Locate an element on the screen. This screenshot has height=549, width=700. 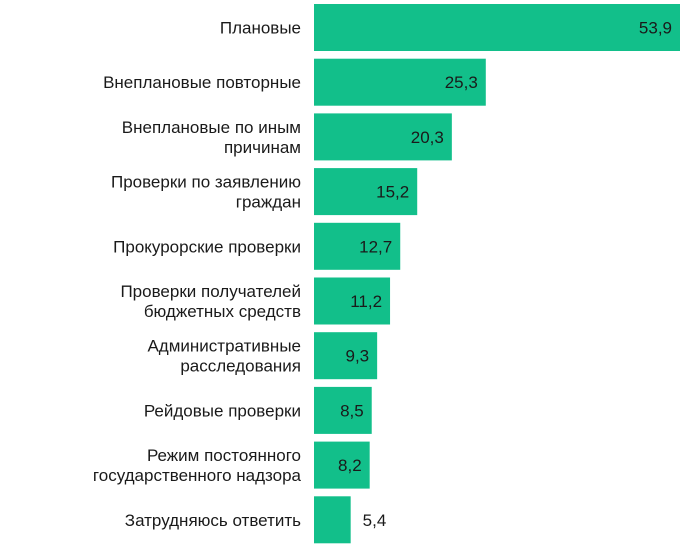
category-label-1: Внеплановые повторные is located at coordinates (202, 82).